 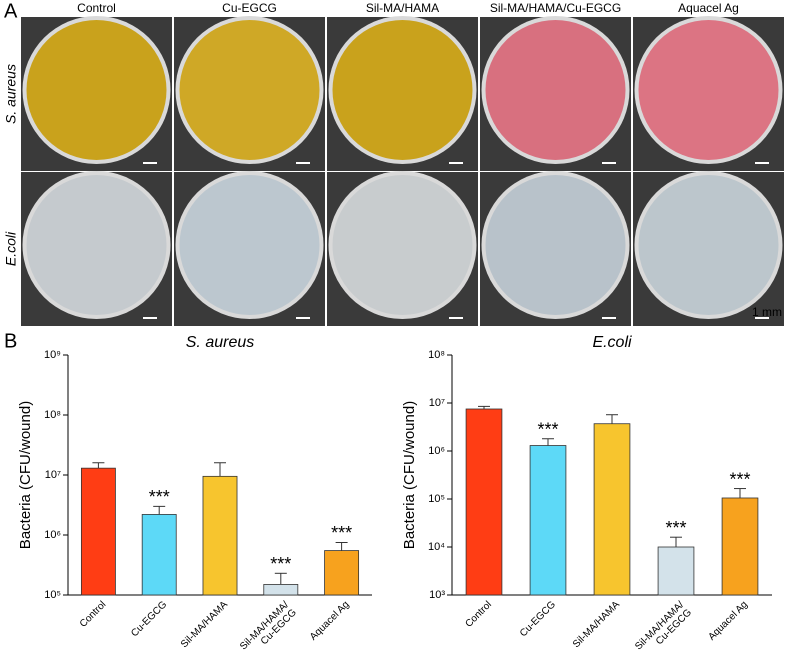 What do you see at coordinates (555, 8) in the screenshot?
I see `column-label: Sil-MA/HAMA/Cu-EGCG` at bounding box center [555, 8].